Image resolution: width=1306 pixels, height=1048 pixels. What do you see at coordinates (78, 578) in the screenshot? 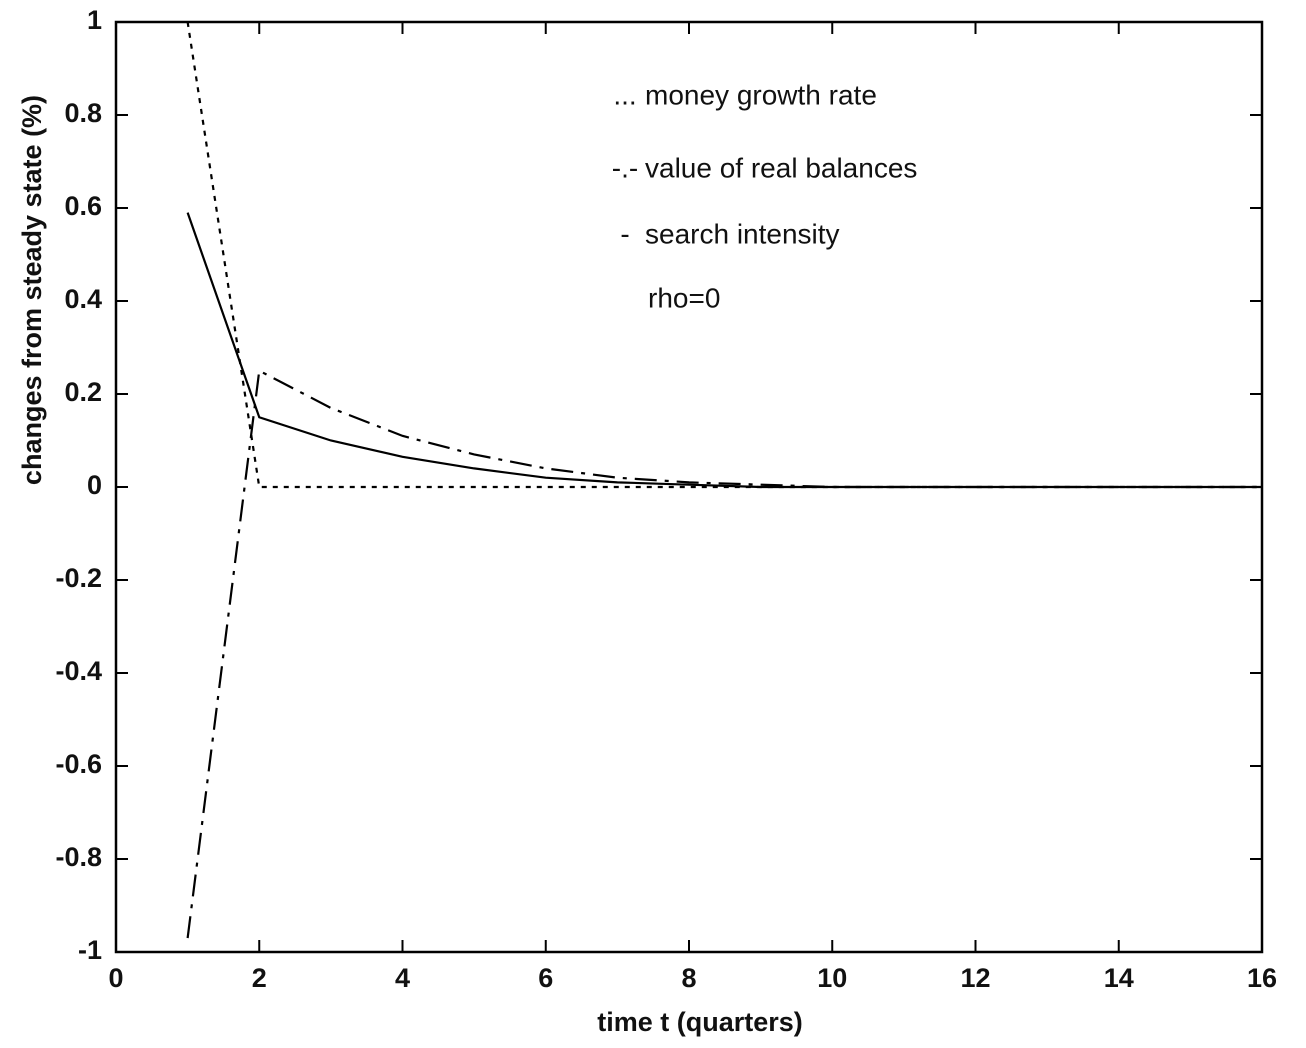
I see `y-tick-label: -0.2` at bounding box center [78, 578].